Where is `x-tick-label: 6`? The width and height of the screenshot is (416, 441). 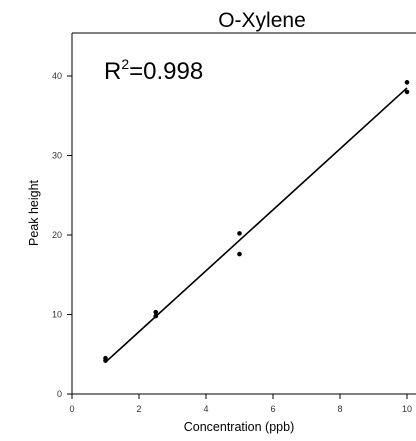
x-tick-label: 6 is located at coordinates (272, 409).